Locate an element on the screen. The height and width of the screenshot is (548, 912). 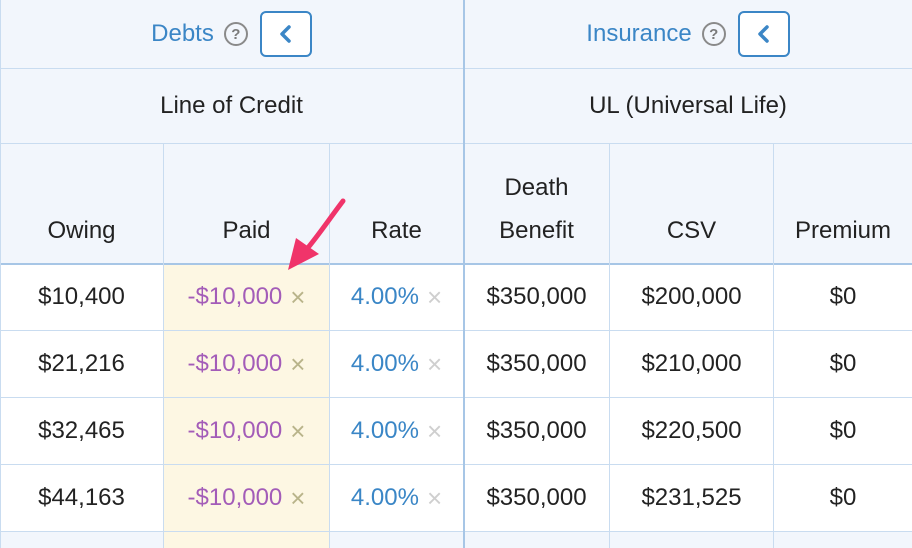
col-owing-header: Owing is located at coordinates (81, 230).